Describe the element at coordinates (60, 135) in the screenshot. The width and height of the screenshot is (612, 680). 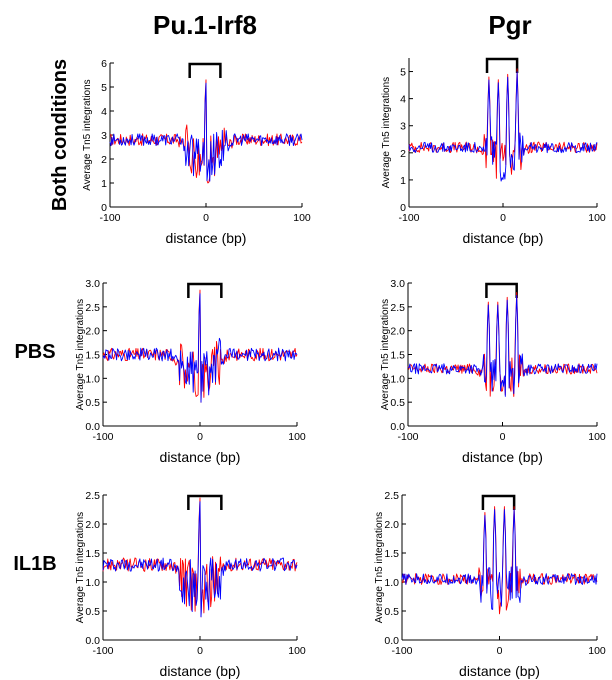
I see `row-label-both-conditions: Both conditions` at that location.